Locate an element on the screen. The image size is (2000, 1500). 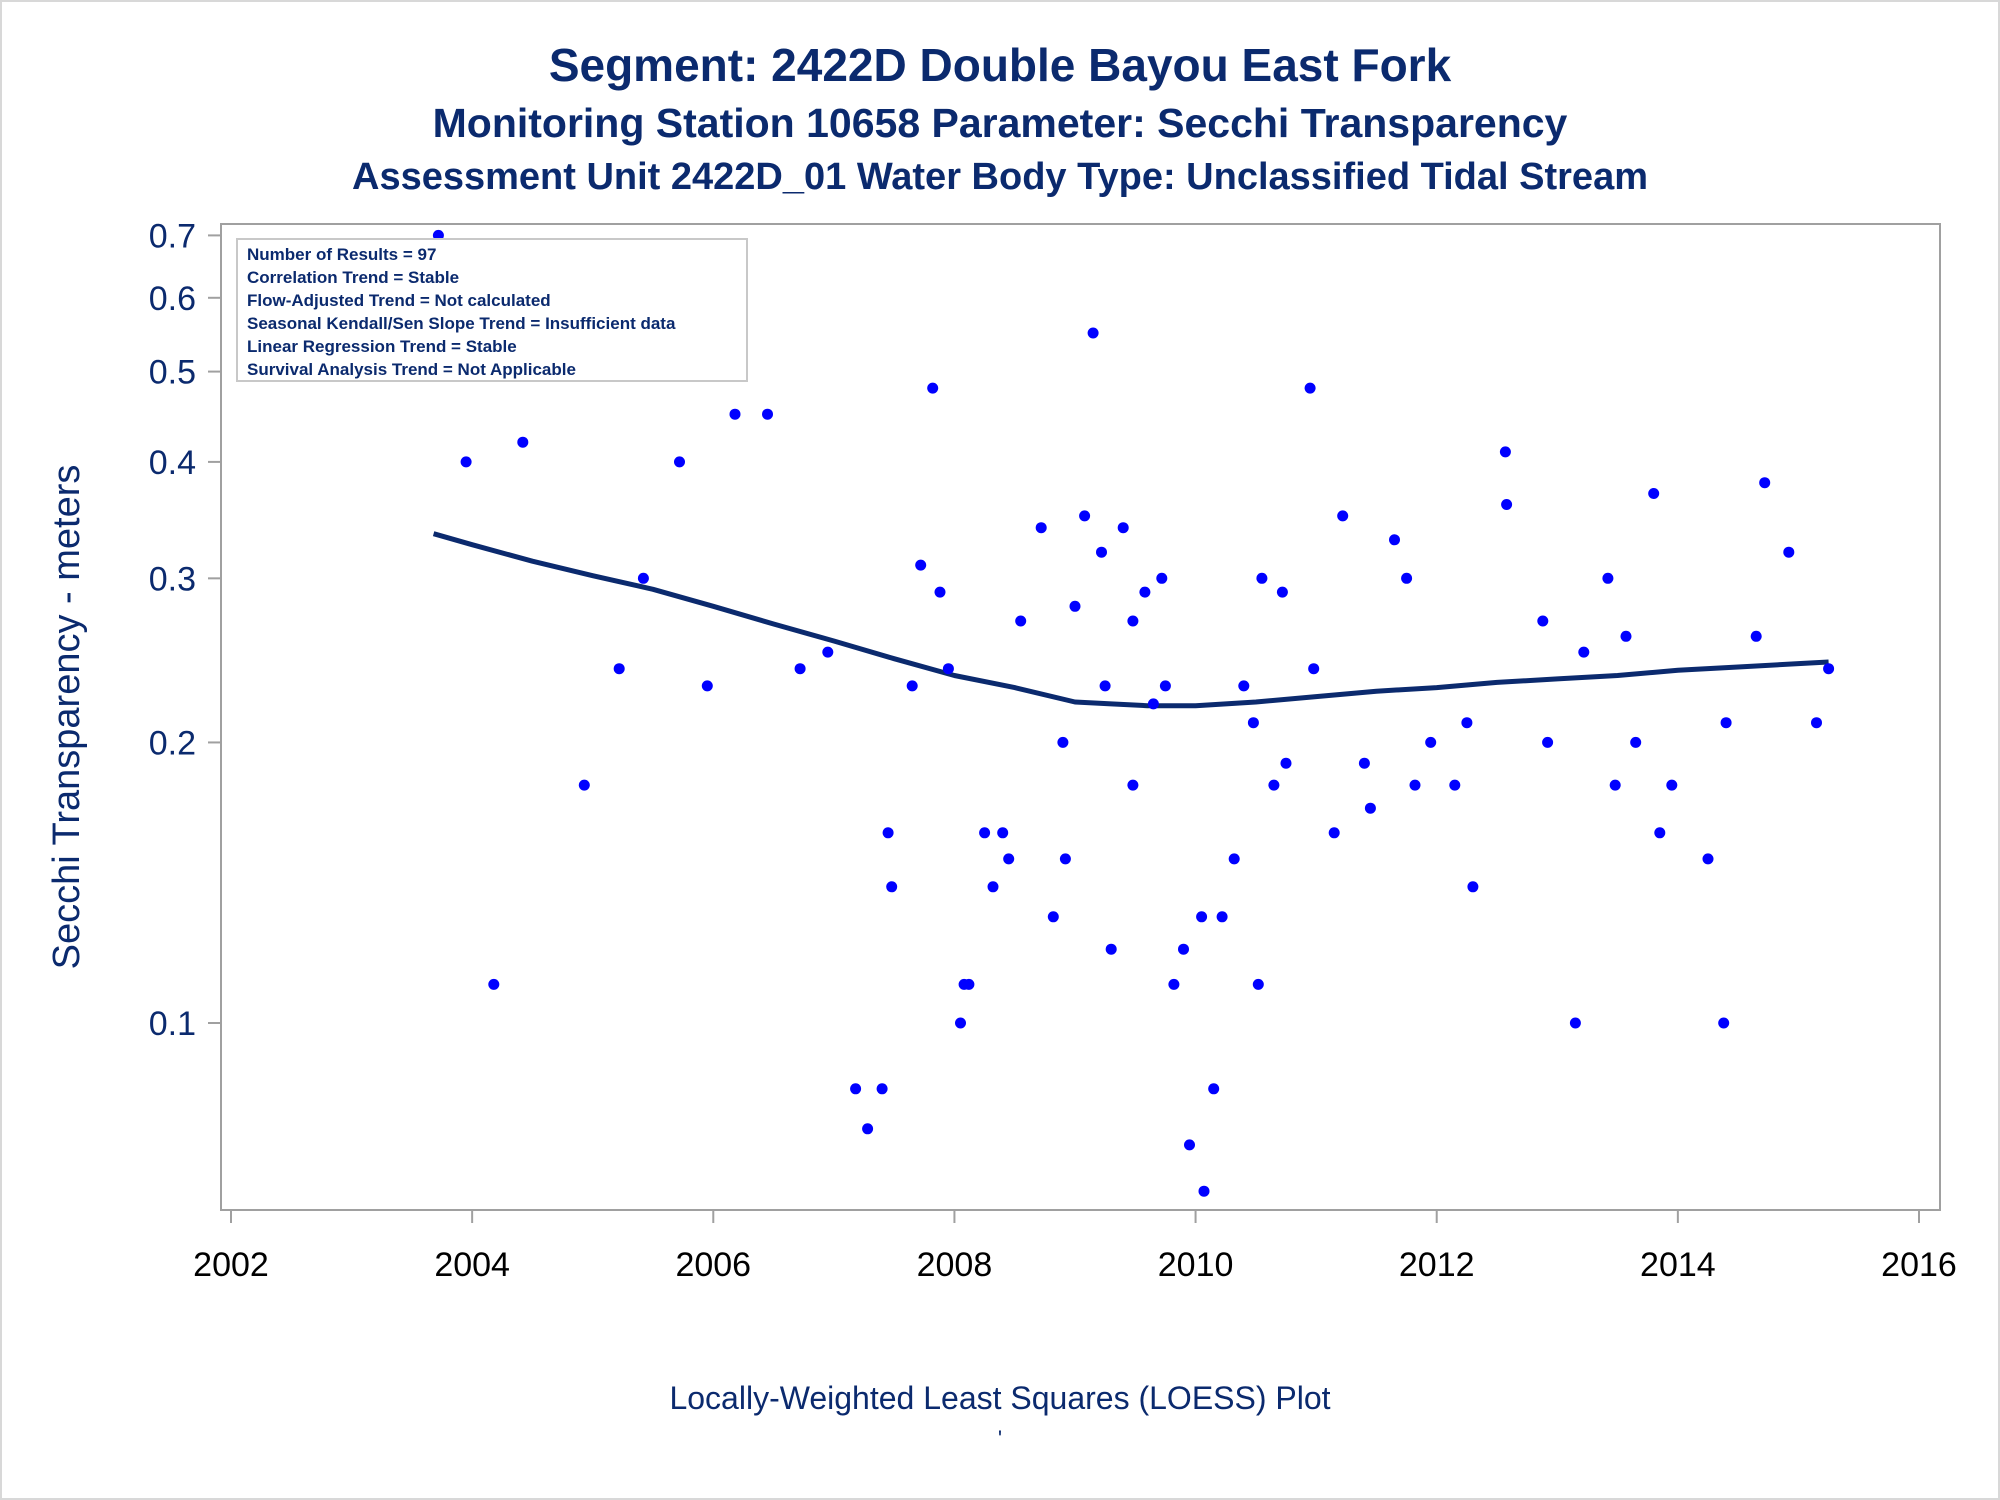
y-tick-label: 0.7 is located at coordinates (172, 236).